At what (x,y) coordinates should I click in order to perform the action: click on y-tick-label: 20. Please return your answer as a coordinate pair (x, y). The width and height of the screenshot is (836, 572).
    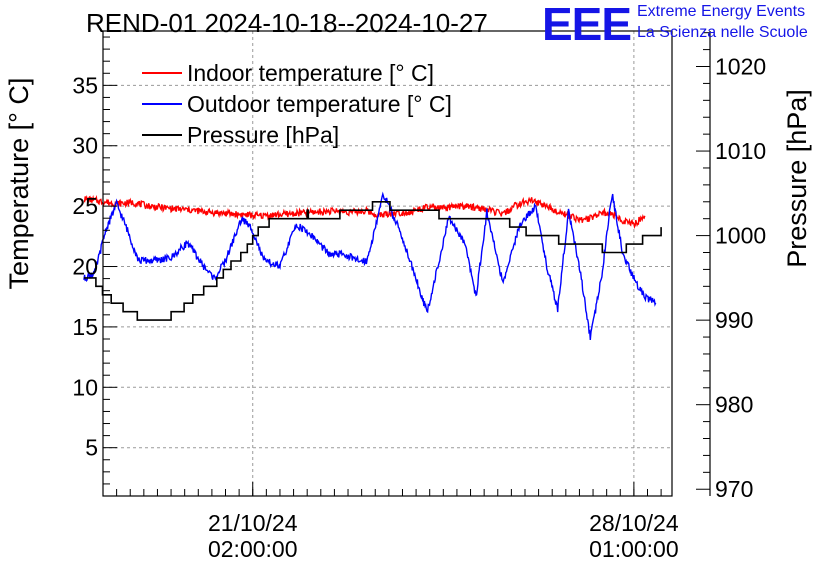
    Looking at the image, I should click on (85, 267).